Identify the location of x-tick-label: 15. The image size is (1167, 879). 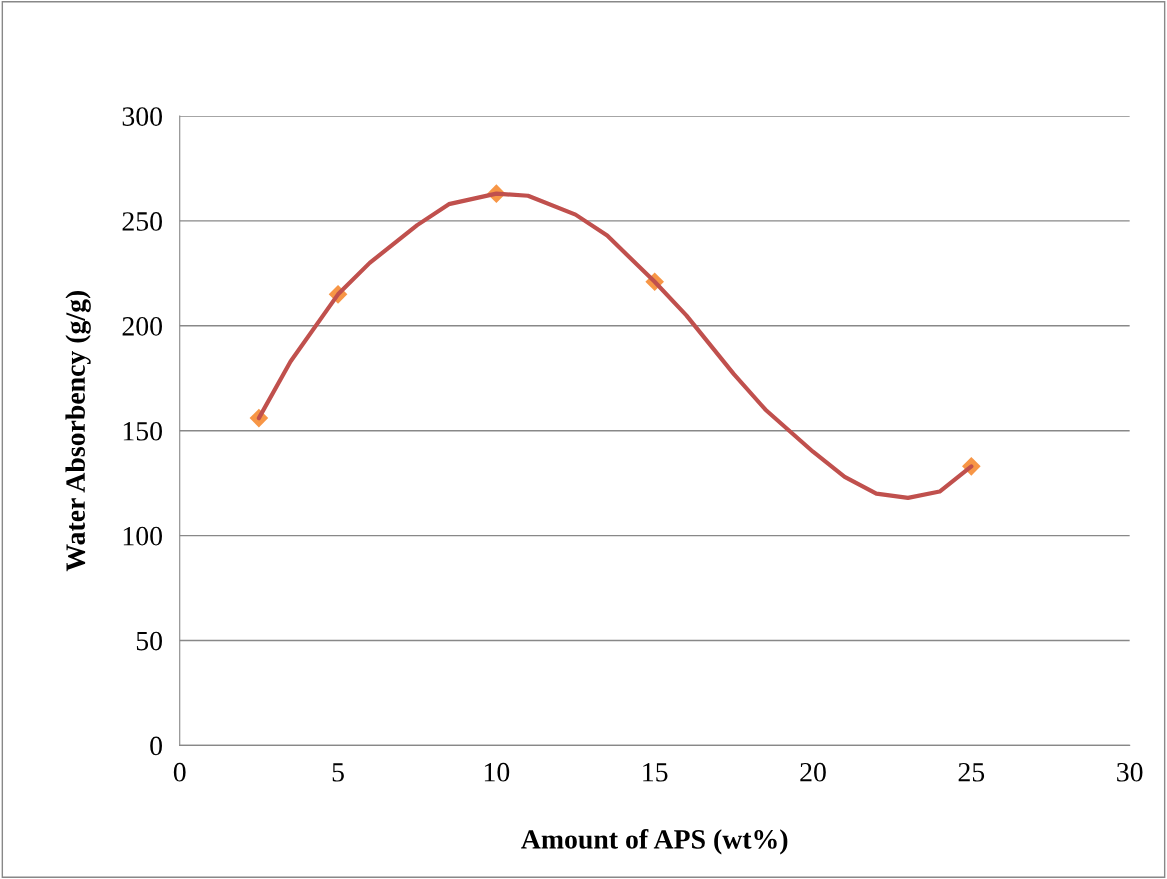
(655, 772).